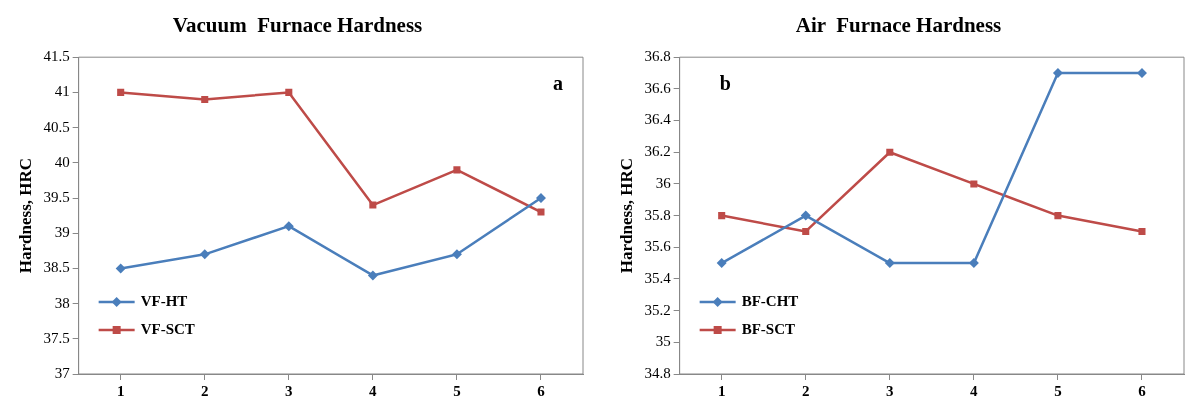  Describe the element at coordinates (663, 341) in the screenshot. I see `y-tick-label: 35` at that location.